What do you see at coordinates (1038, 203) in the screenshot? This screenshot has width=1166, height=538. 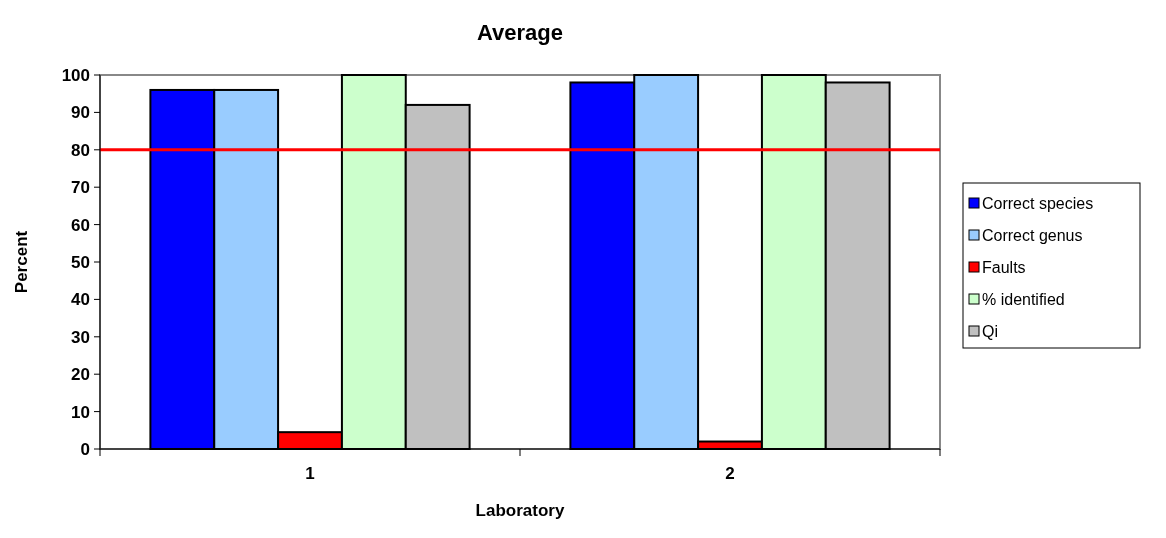 I see `legend-label: Correct species` at bounding box center [1038, 203].